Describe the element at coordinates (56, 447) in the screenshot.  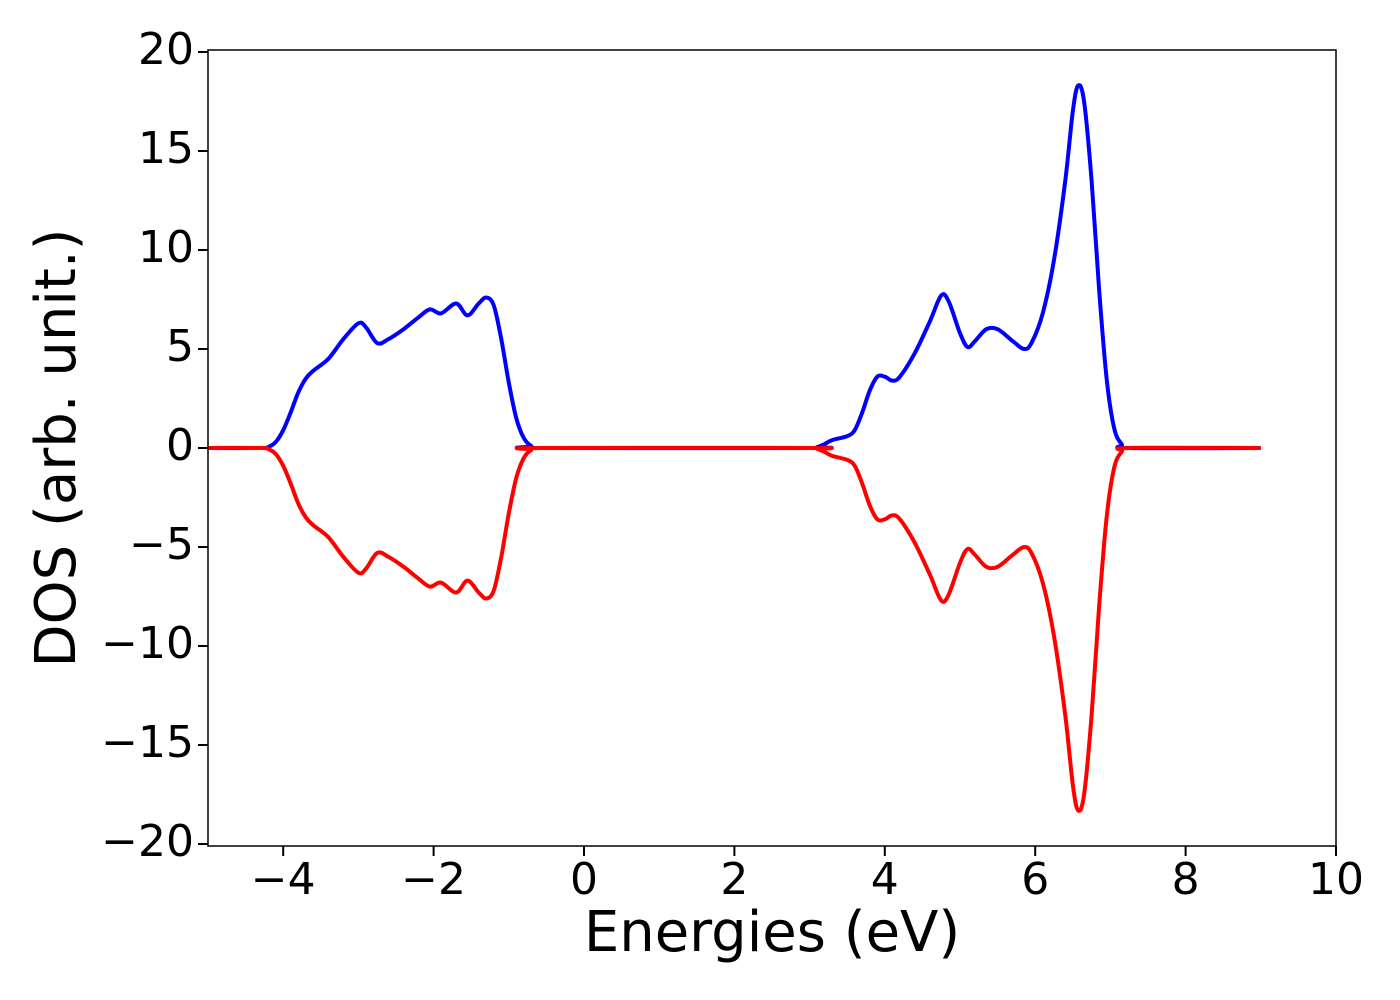
I see `y-axis-label: DOS (arb. unit.)` at that location.